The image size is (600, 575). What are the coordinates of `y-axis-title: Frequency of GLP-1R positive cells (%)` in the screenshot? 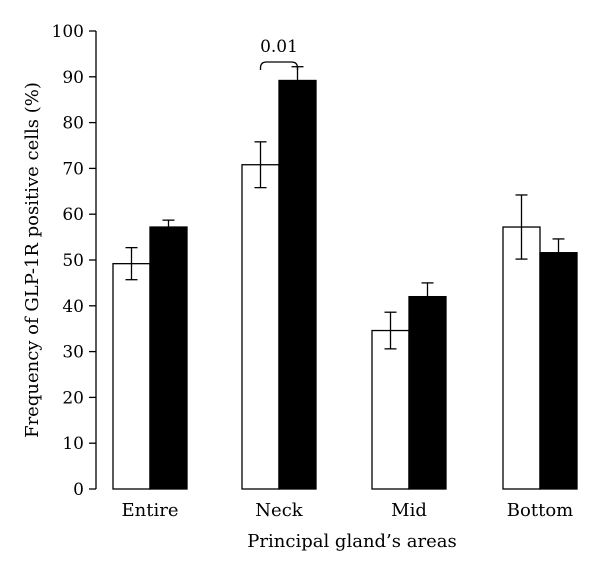 It's located at (32, 260).